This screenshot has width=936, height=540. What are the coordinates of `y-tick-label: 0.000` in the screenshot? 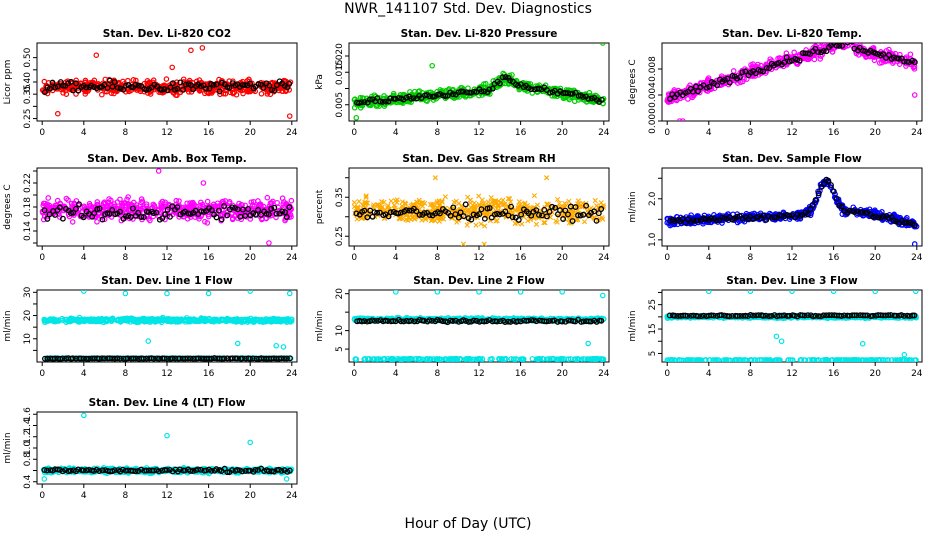 It's located at (653, 121).